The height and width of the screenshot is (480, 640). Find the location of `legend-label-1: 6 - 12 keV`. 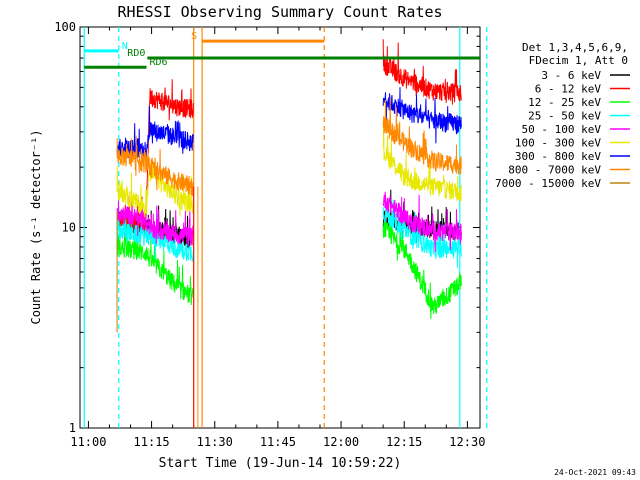

legend-label-1: 6 - 12 keV is located at coordinates (568, 89).